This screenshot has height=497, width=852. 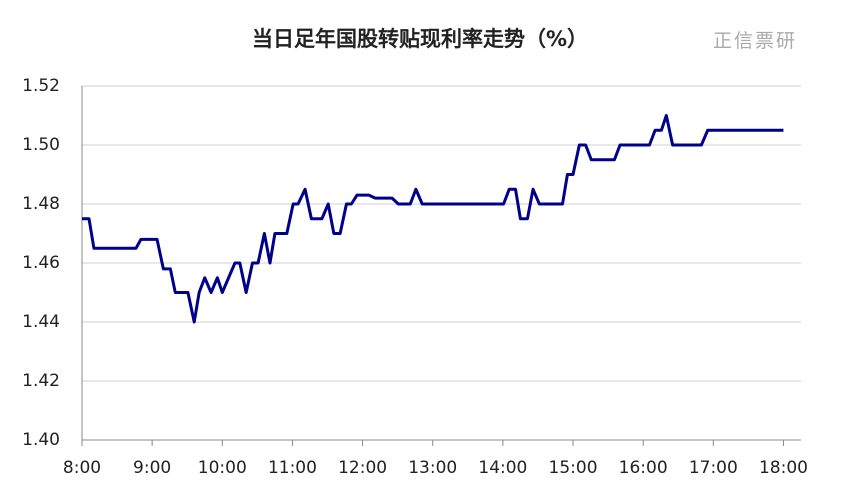 I want to click on y-tick-label: 1.46, so click(x=41, y=263).